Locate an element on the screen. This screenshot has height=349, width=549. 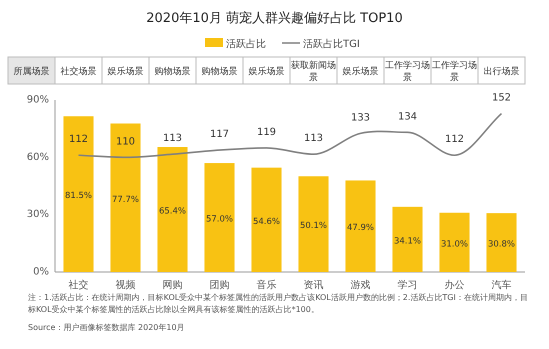
x-tick-label: 办公 is located at coordinates (454, 285).